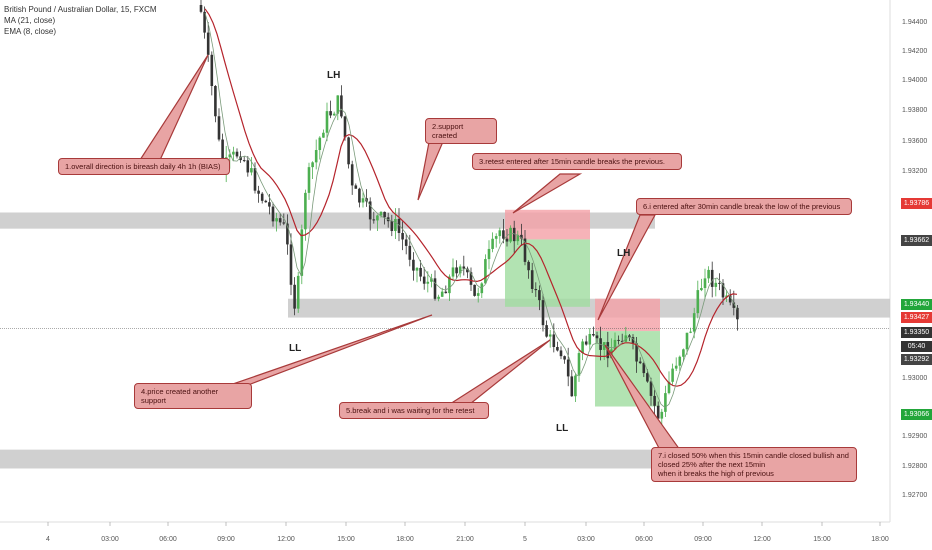 Image resolution: width=932 pixels, height=550 pixels. What do you see at coordinates (562, 428) in the screenshot?
I see `label-ll-2: LL` at bounding box center [562, 428].